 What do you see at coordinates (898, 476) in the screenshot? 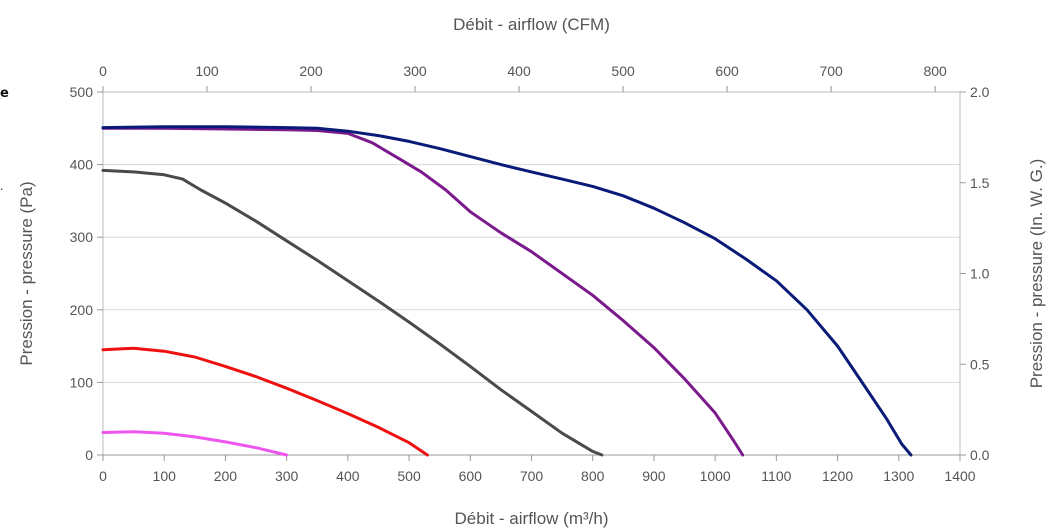
I see `x-tick-label: 1300` at bounding box center [898, 476].